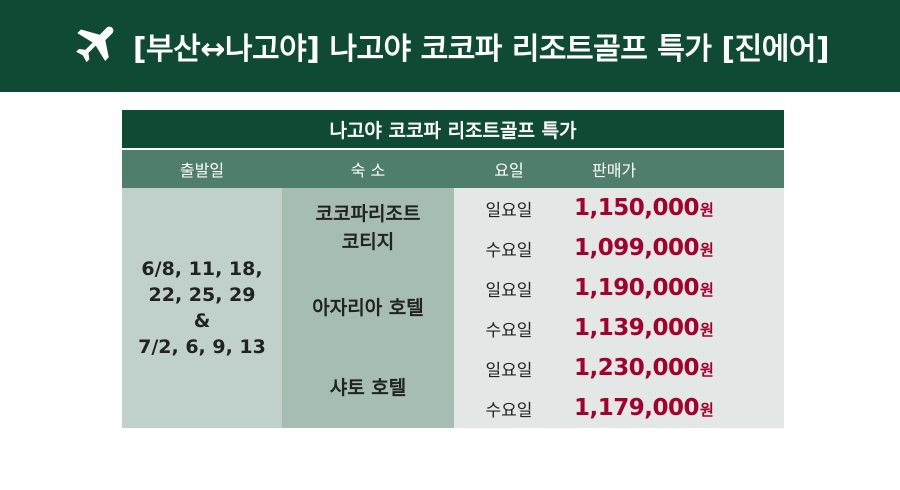 The width and height of the screenshot is (900, 490). I want to click on dates-line: 22, 25, 29, so click(202, 295).